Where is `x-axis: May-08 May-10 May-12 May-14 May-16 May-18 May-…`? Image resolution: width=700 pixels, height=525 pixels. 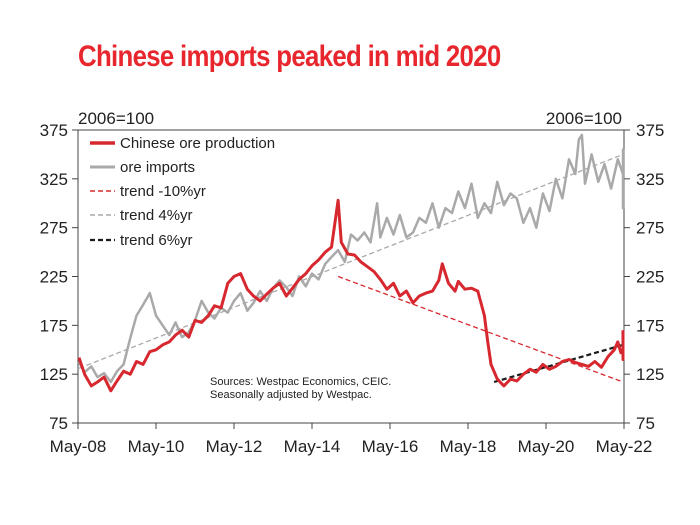 x-axis: May-08 May-10 May-12 May-14 May-16 May-18 May-… is located at coordinates (351, 439).